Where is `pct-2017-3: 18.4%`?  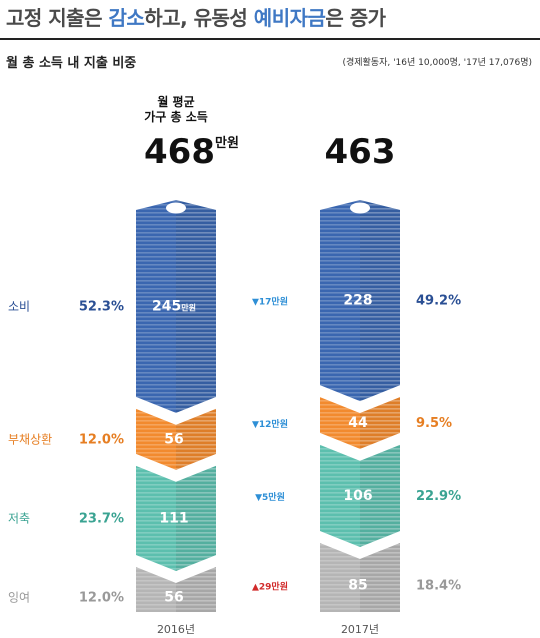
pct-2017-3: 18.4% is located at coordinates (438, 585).